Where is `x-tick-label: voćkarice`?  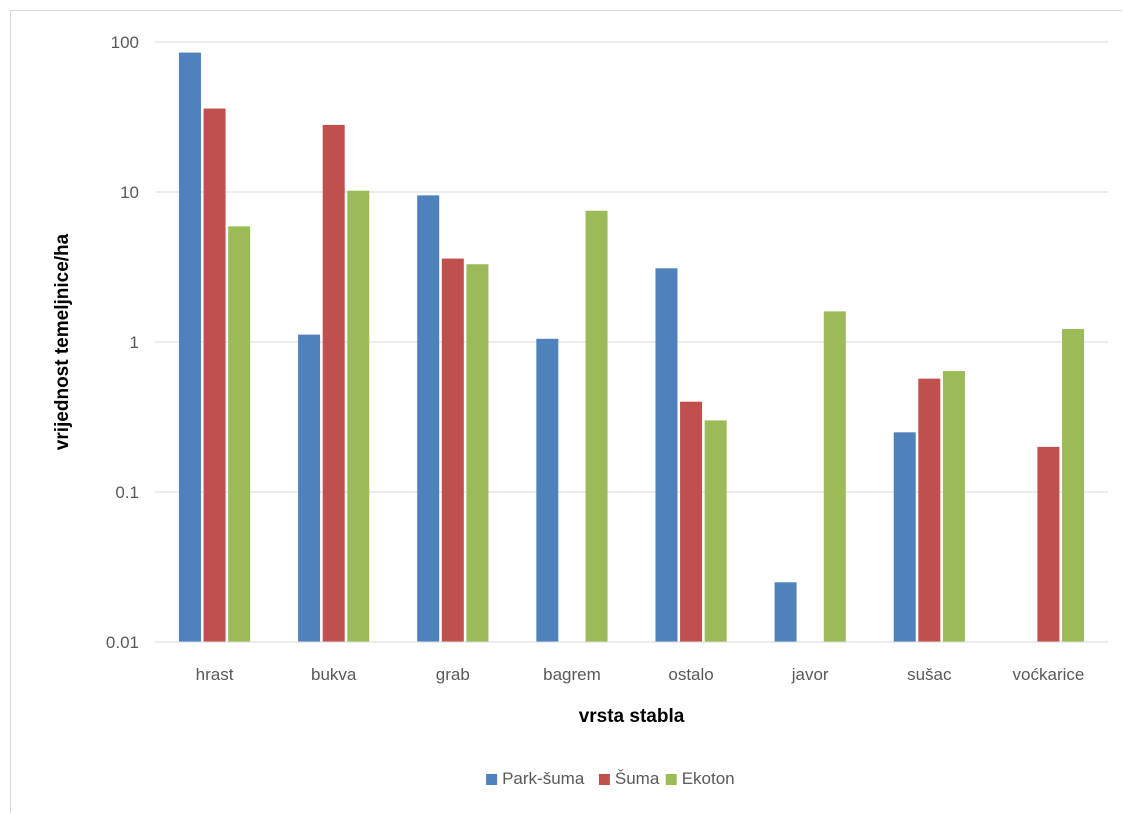 x-tick-label: voćkarice is located at coordinates (1049, 674).